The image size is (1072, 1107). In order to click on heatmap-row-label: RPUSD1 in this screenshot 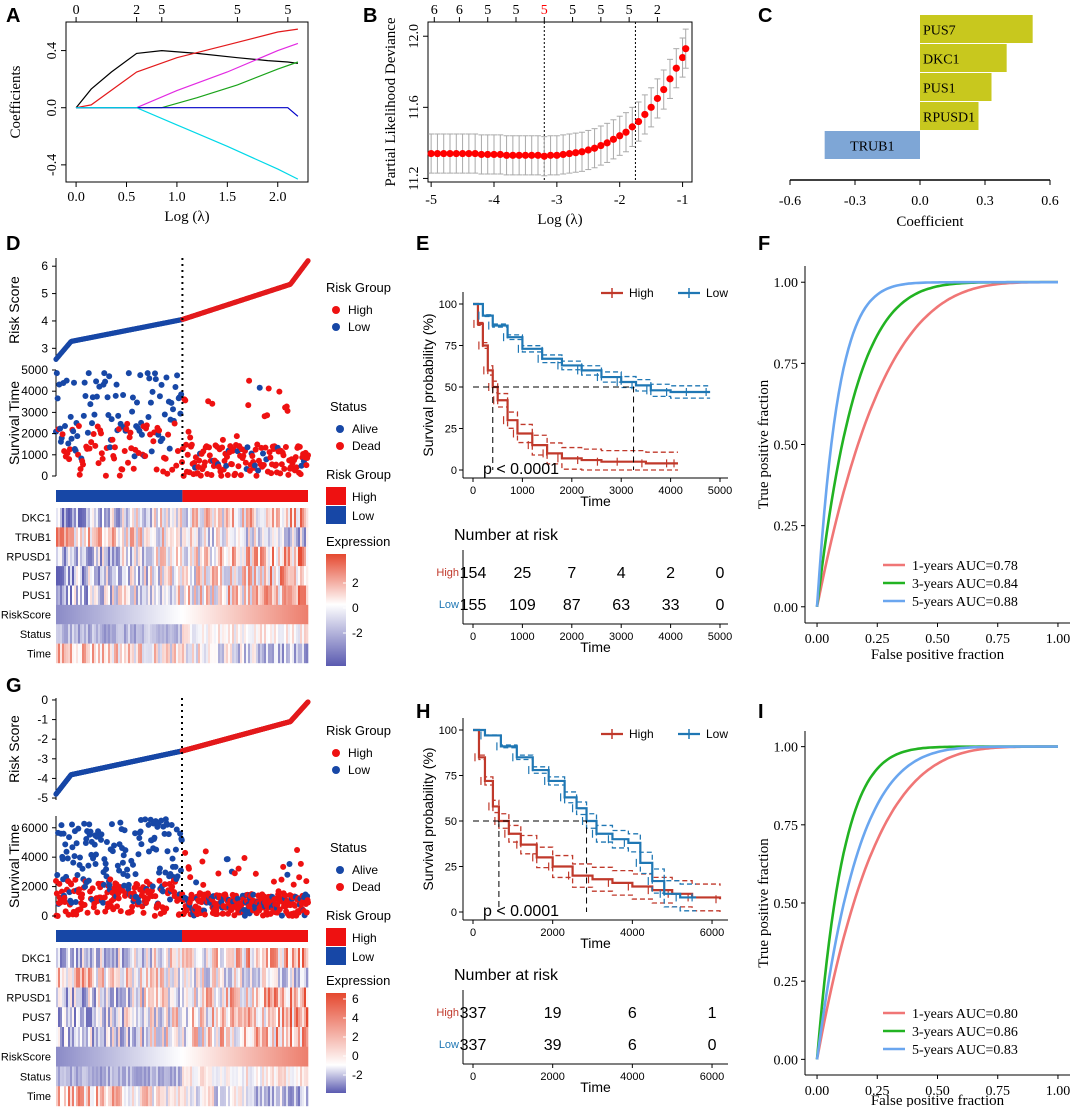, I will do `click(28, 557)`.